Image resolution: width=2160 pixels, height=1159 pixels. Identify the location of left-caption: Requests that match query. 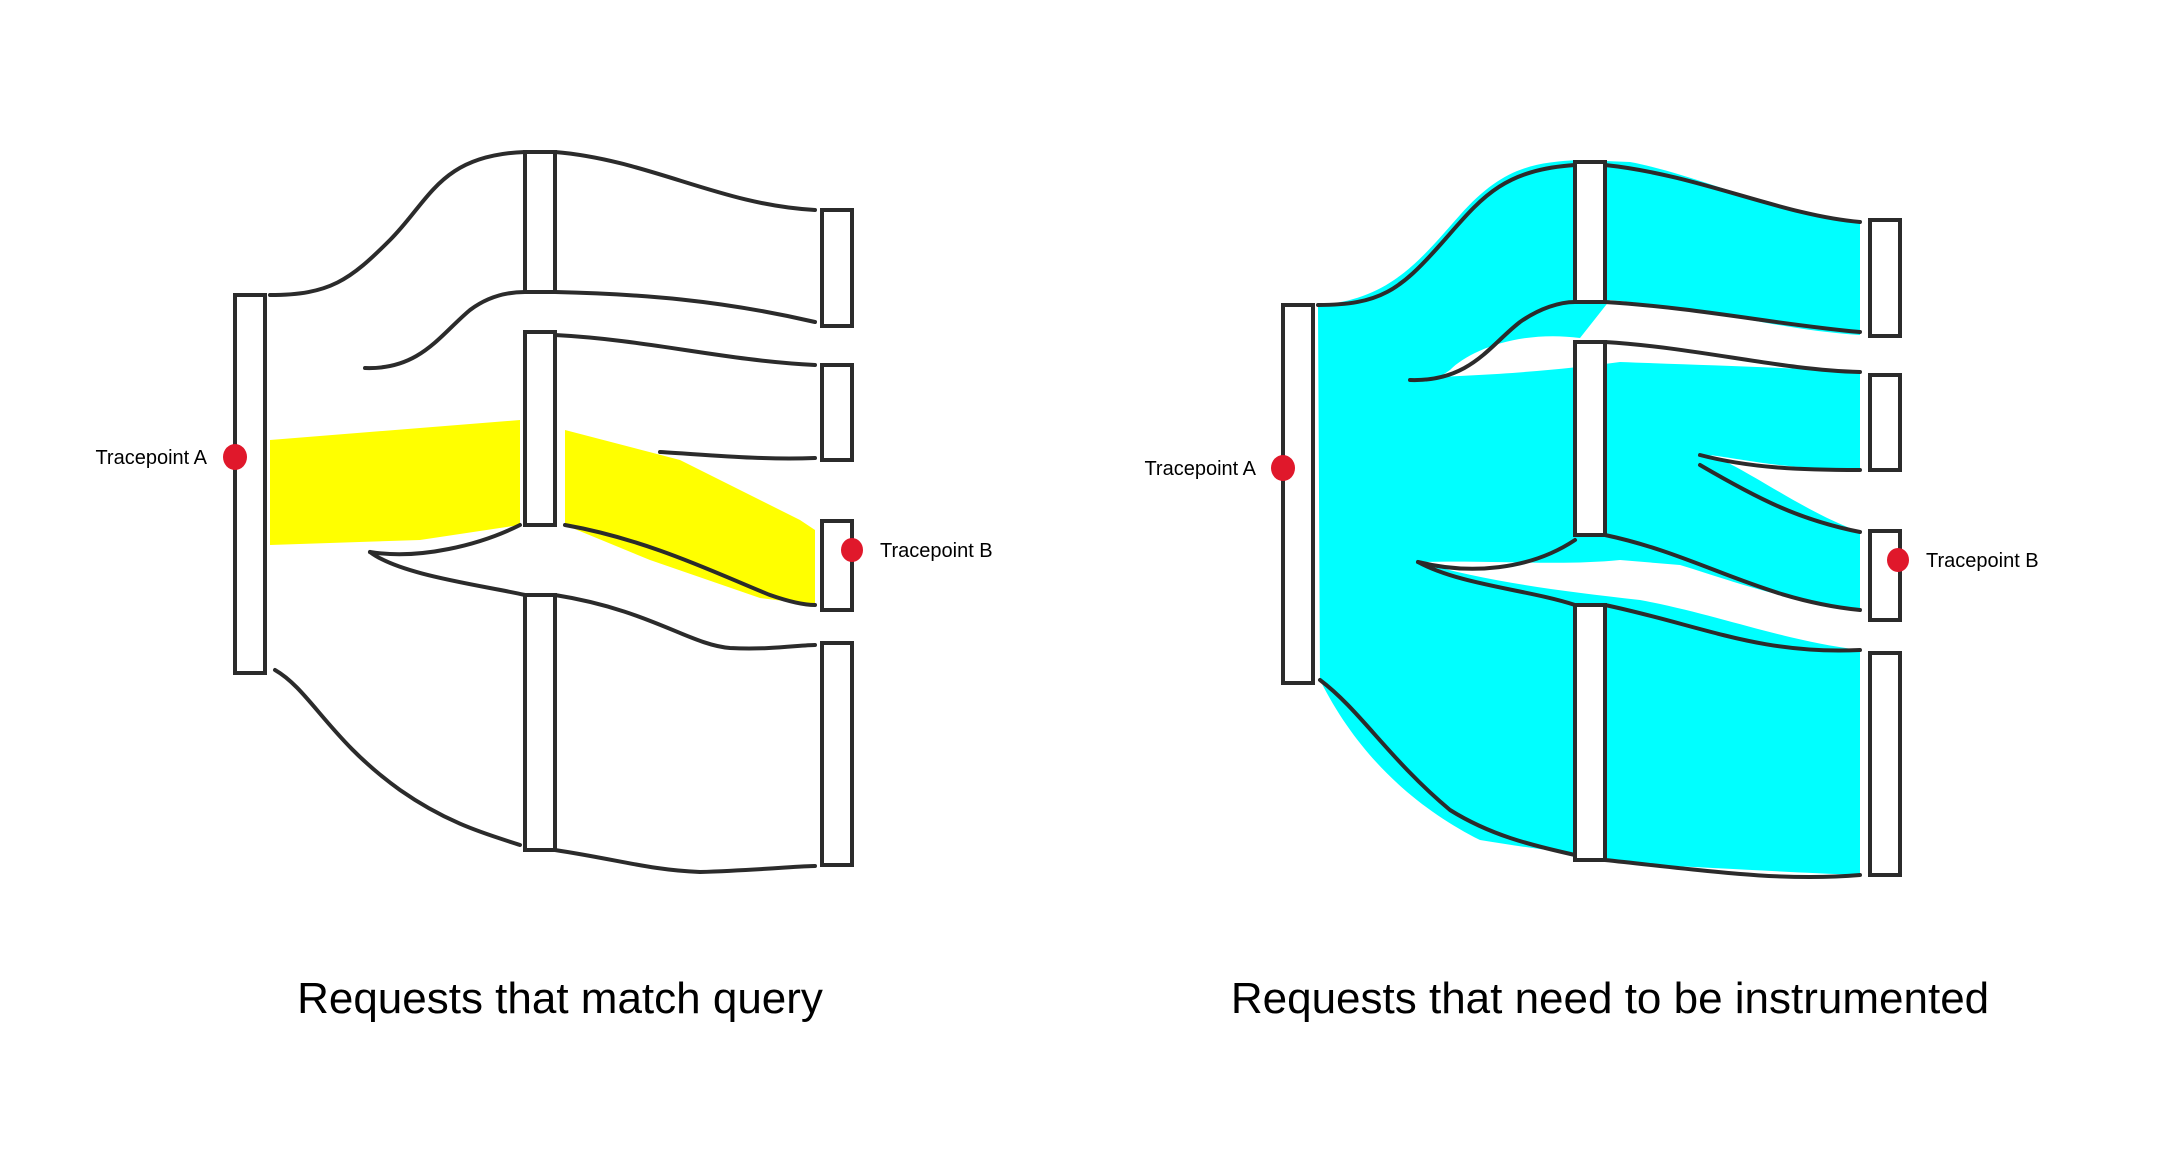
(560, 998).